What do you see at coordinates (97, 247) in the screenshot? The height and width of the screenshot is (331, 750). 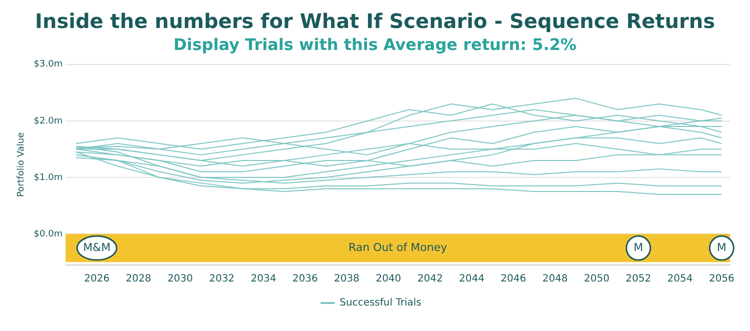 I see `annotation: M&M` at bounding box center [97, 247].